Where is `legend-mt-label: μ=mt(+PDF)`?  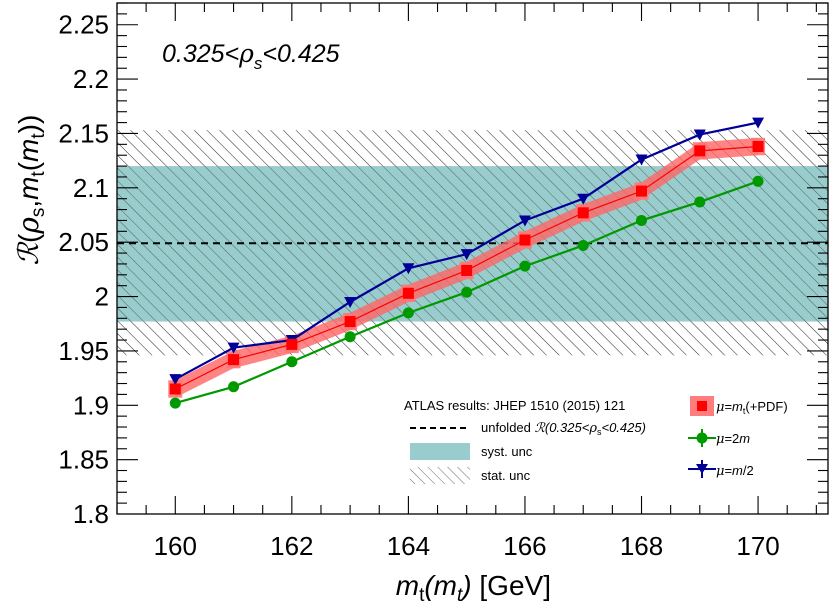
legend-mt-label: μ=mt(+PDF) is located at coordinates (752, 407).